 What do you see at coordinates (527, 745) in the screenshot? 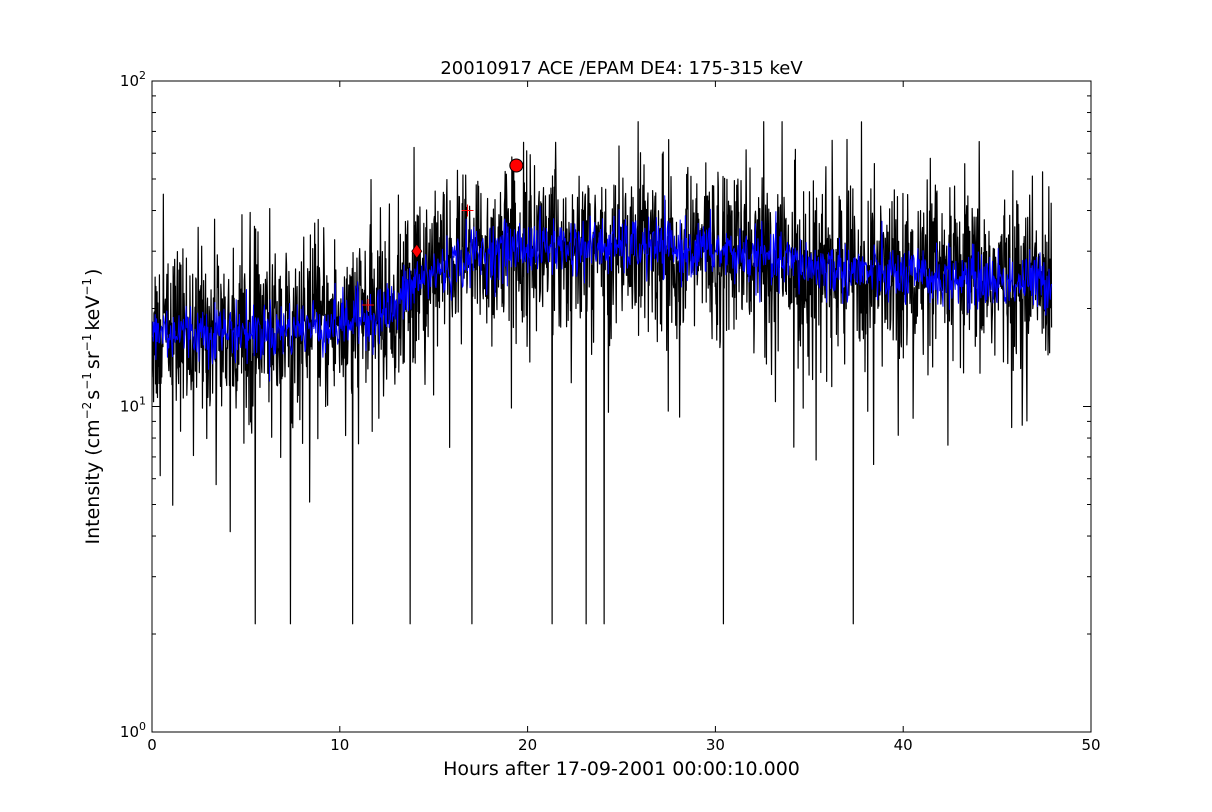
I see `x-tick-label-2: 20` at bounding box center [527, 745].